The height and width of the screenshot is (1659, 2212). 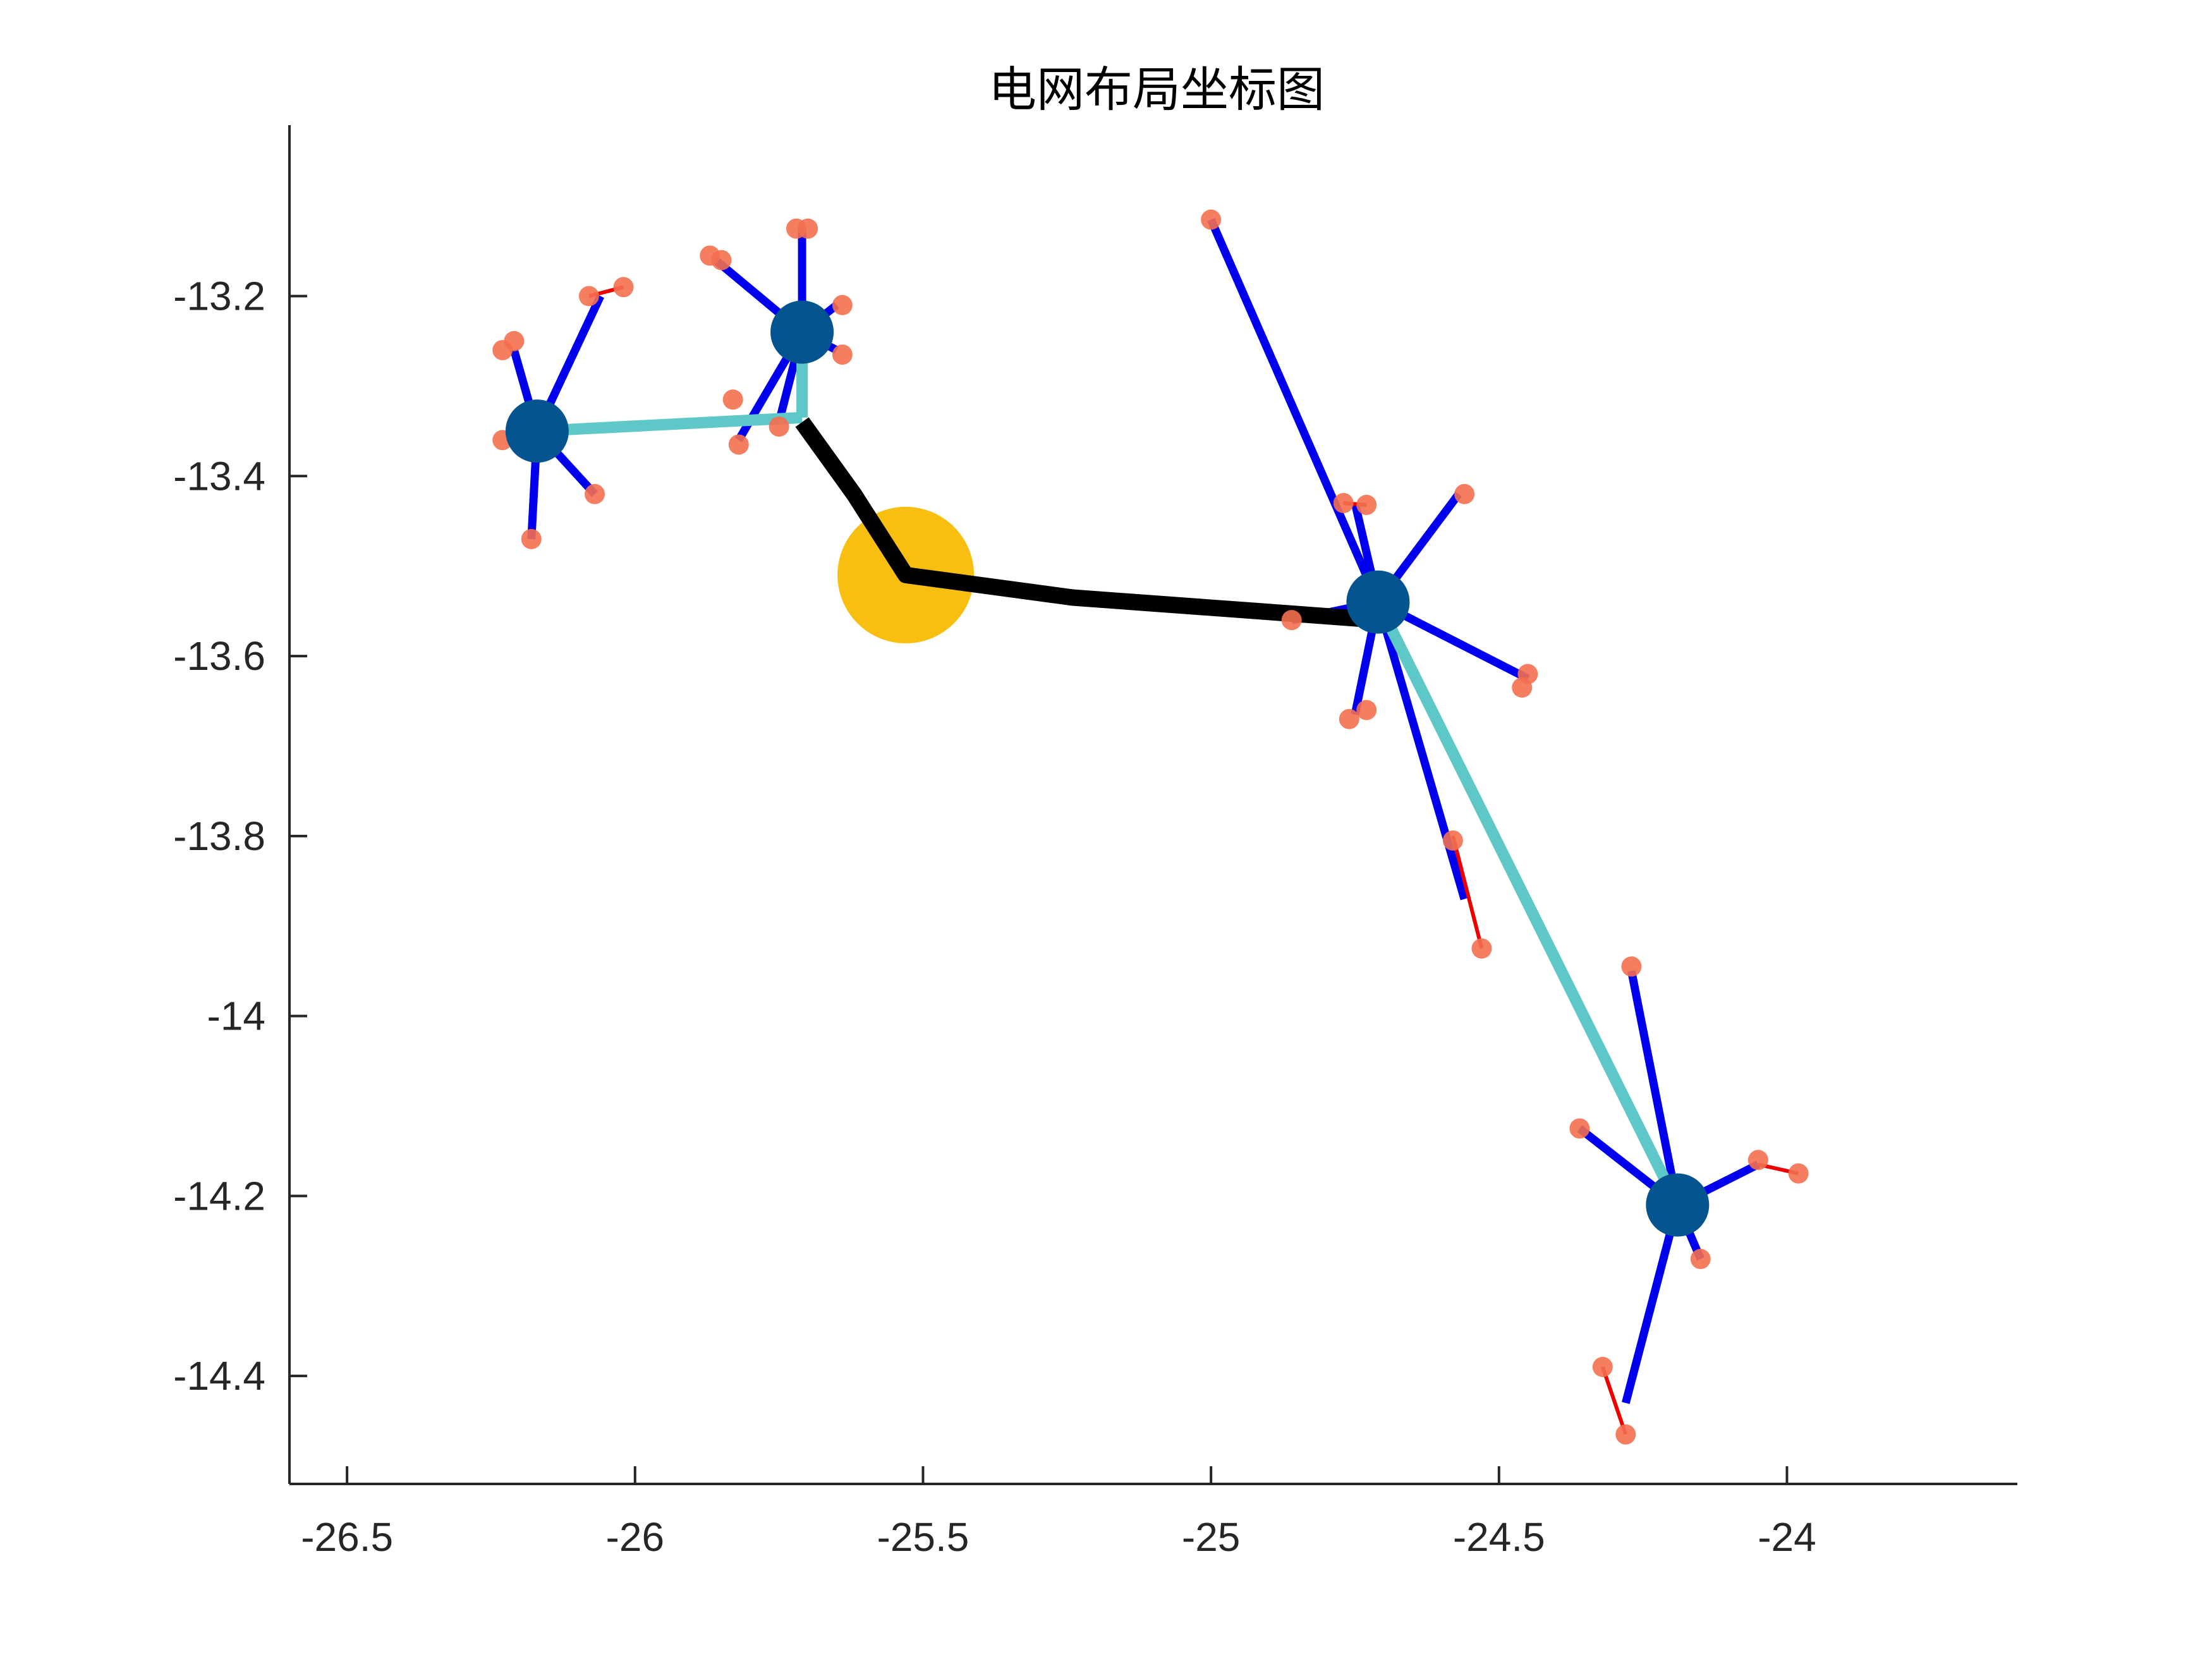 I want to click on y-tick-label-5: -14.2, so click(x=219, y=1195).